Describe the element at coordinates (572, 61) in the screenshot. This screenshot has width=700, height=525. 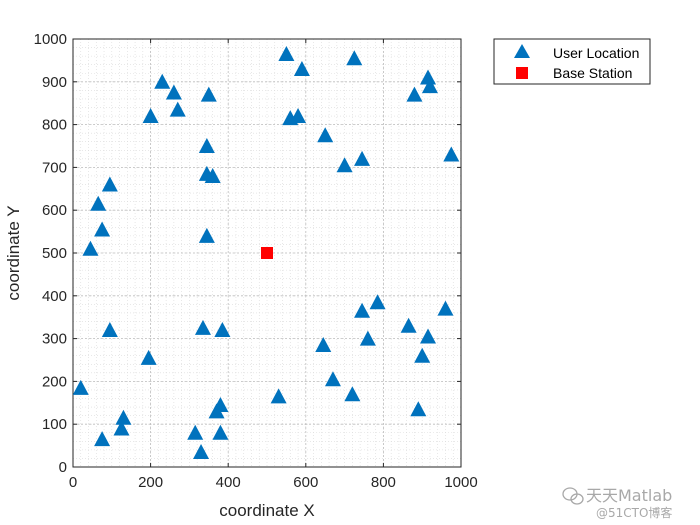
I see `legend: User Location Base Station` at that location.